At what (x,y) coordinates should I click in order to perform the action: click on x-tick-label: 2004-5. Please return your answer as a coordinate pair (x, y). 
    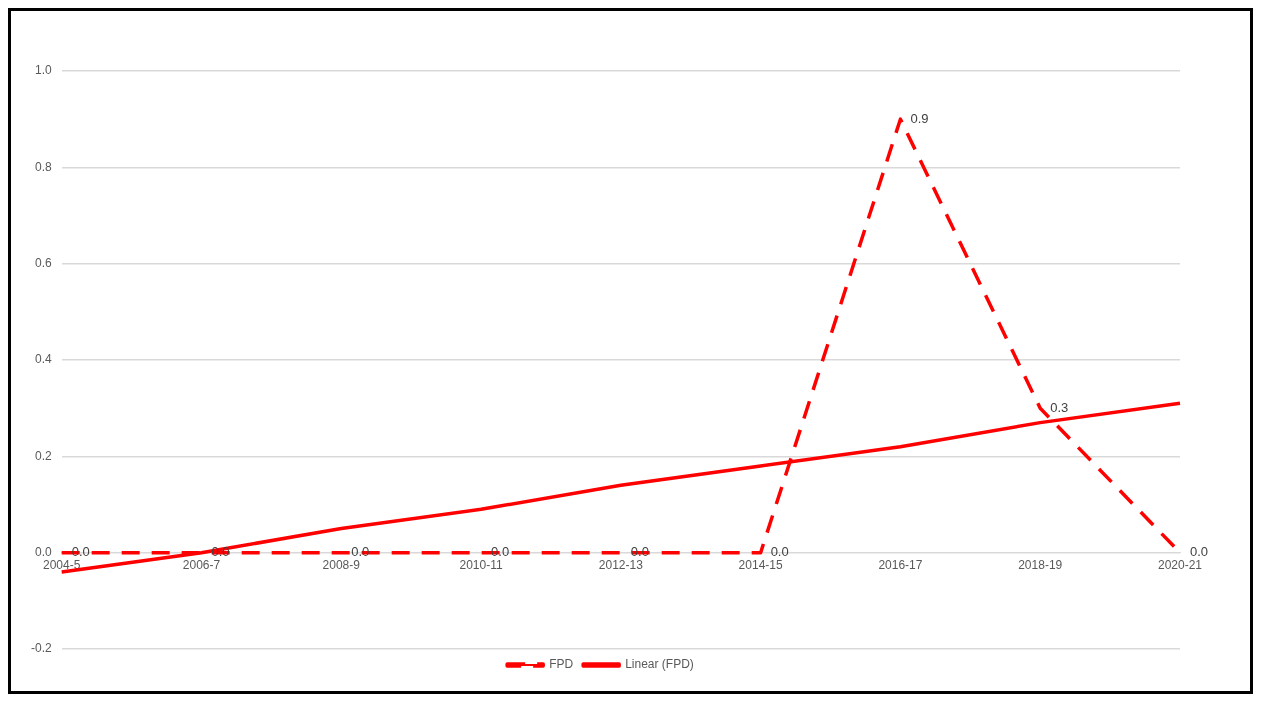
    Looking at the image, I should click on (61, 565).